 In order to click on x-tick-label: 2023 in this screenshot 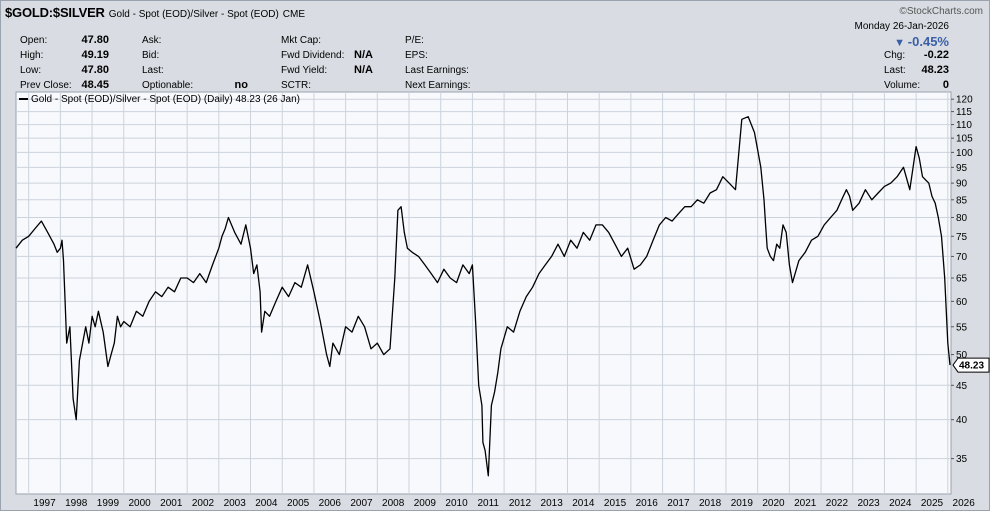, I will do `click(868, 503)`.